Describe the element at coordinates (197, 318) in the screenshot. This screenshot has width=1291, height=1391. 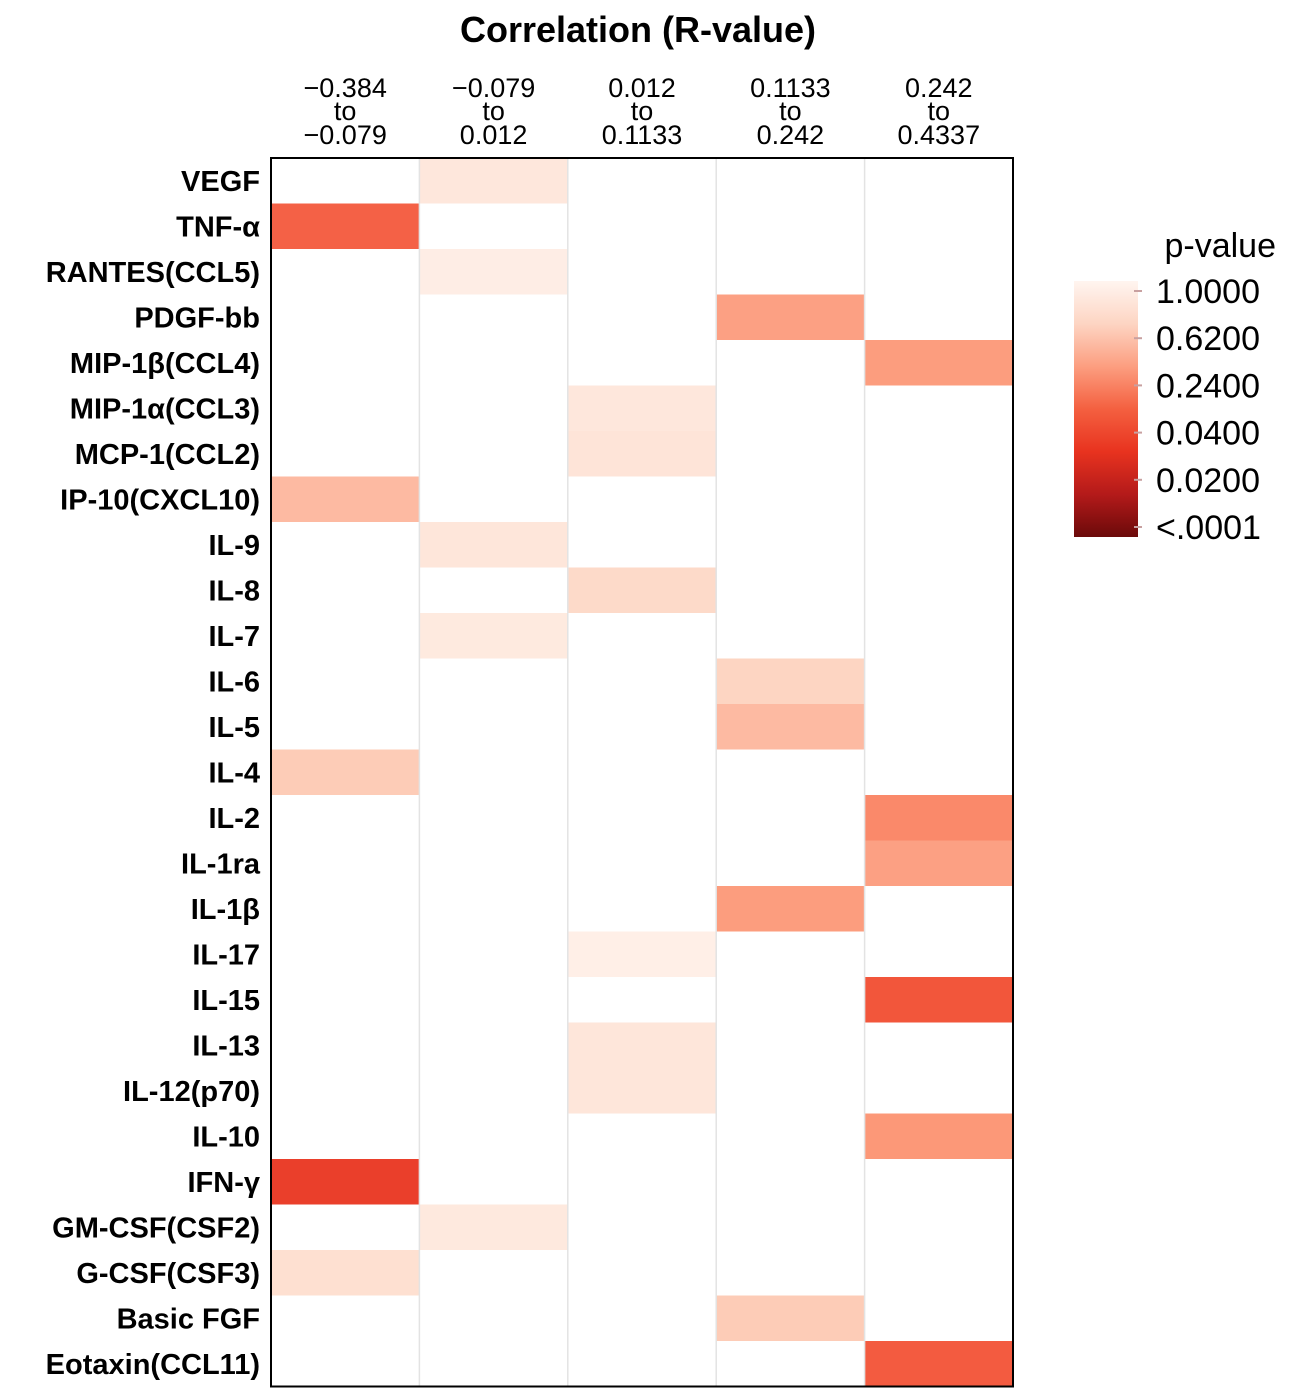
I see `row-label: PDGF-bb` at that location.